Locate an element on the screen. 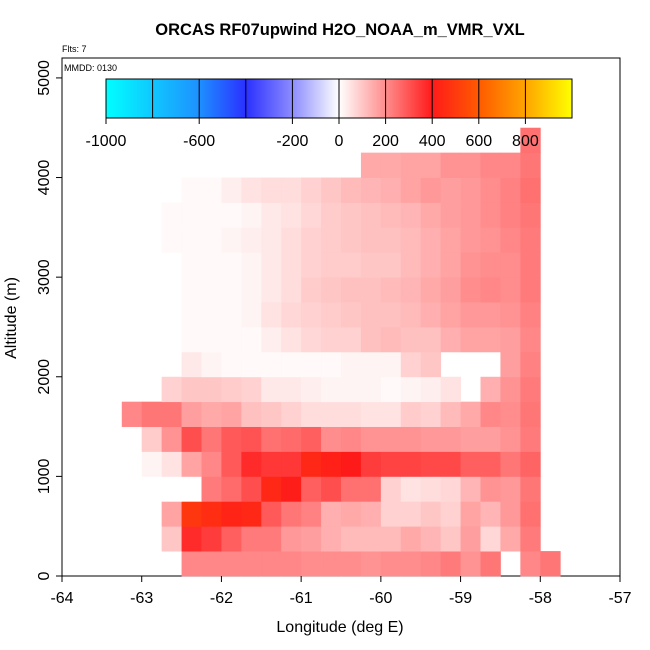 This screenshot has width=650, height=650. x-tick-label: -61 is located at coordinates (301, 598).